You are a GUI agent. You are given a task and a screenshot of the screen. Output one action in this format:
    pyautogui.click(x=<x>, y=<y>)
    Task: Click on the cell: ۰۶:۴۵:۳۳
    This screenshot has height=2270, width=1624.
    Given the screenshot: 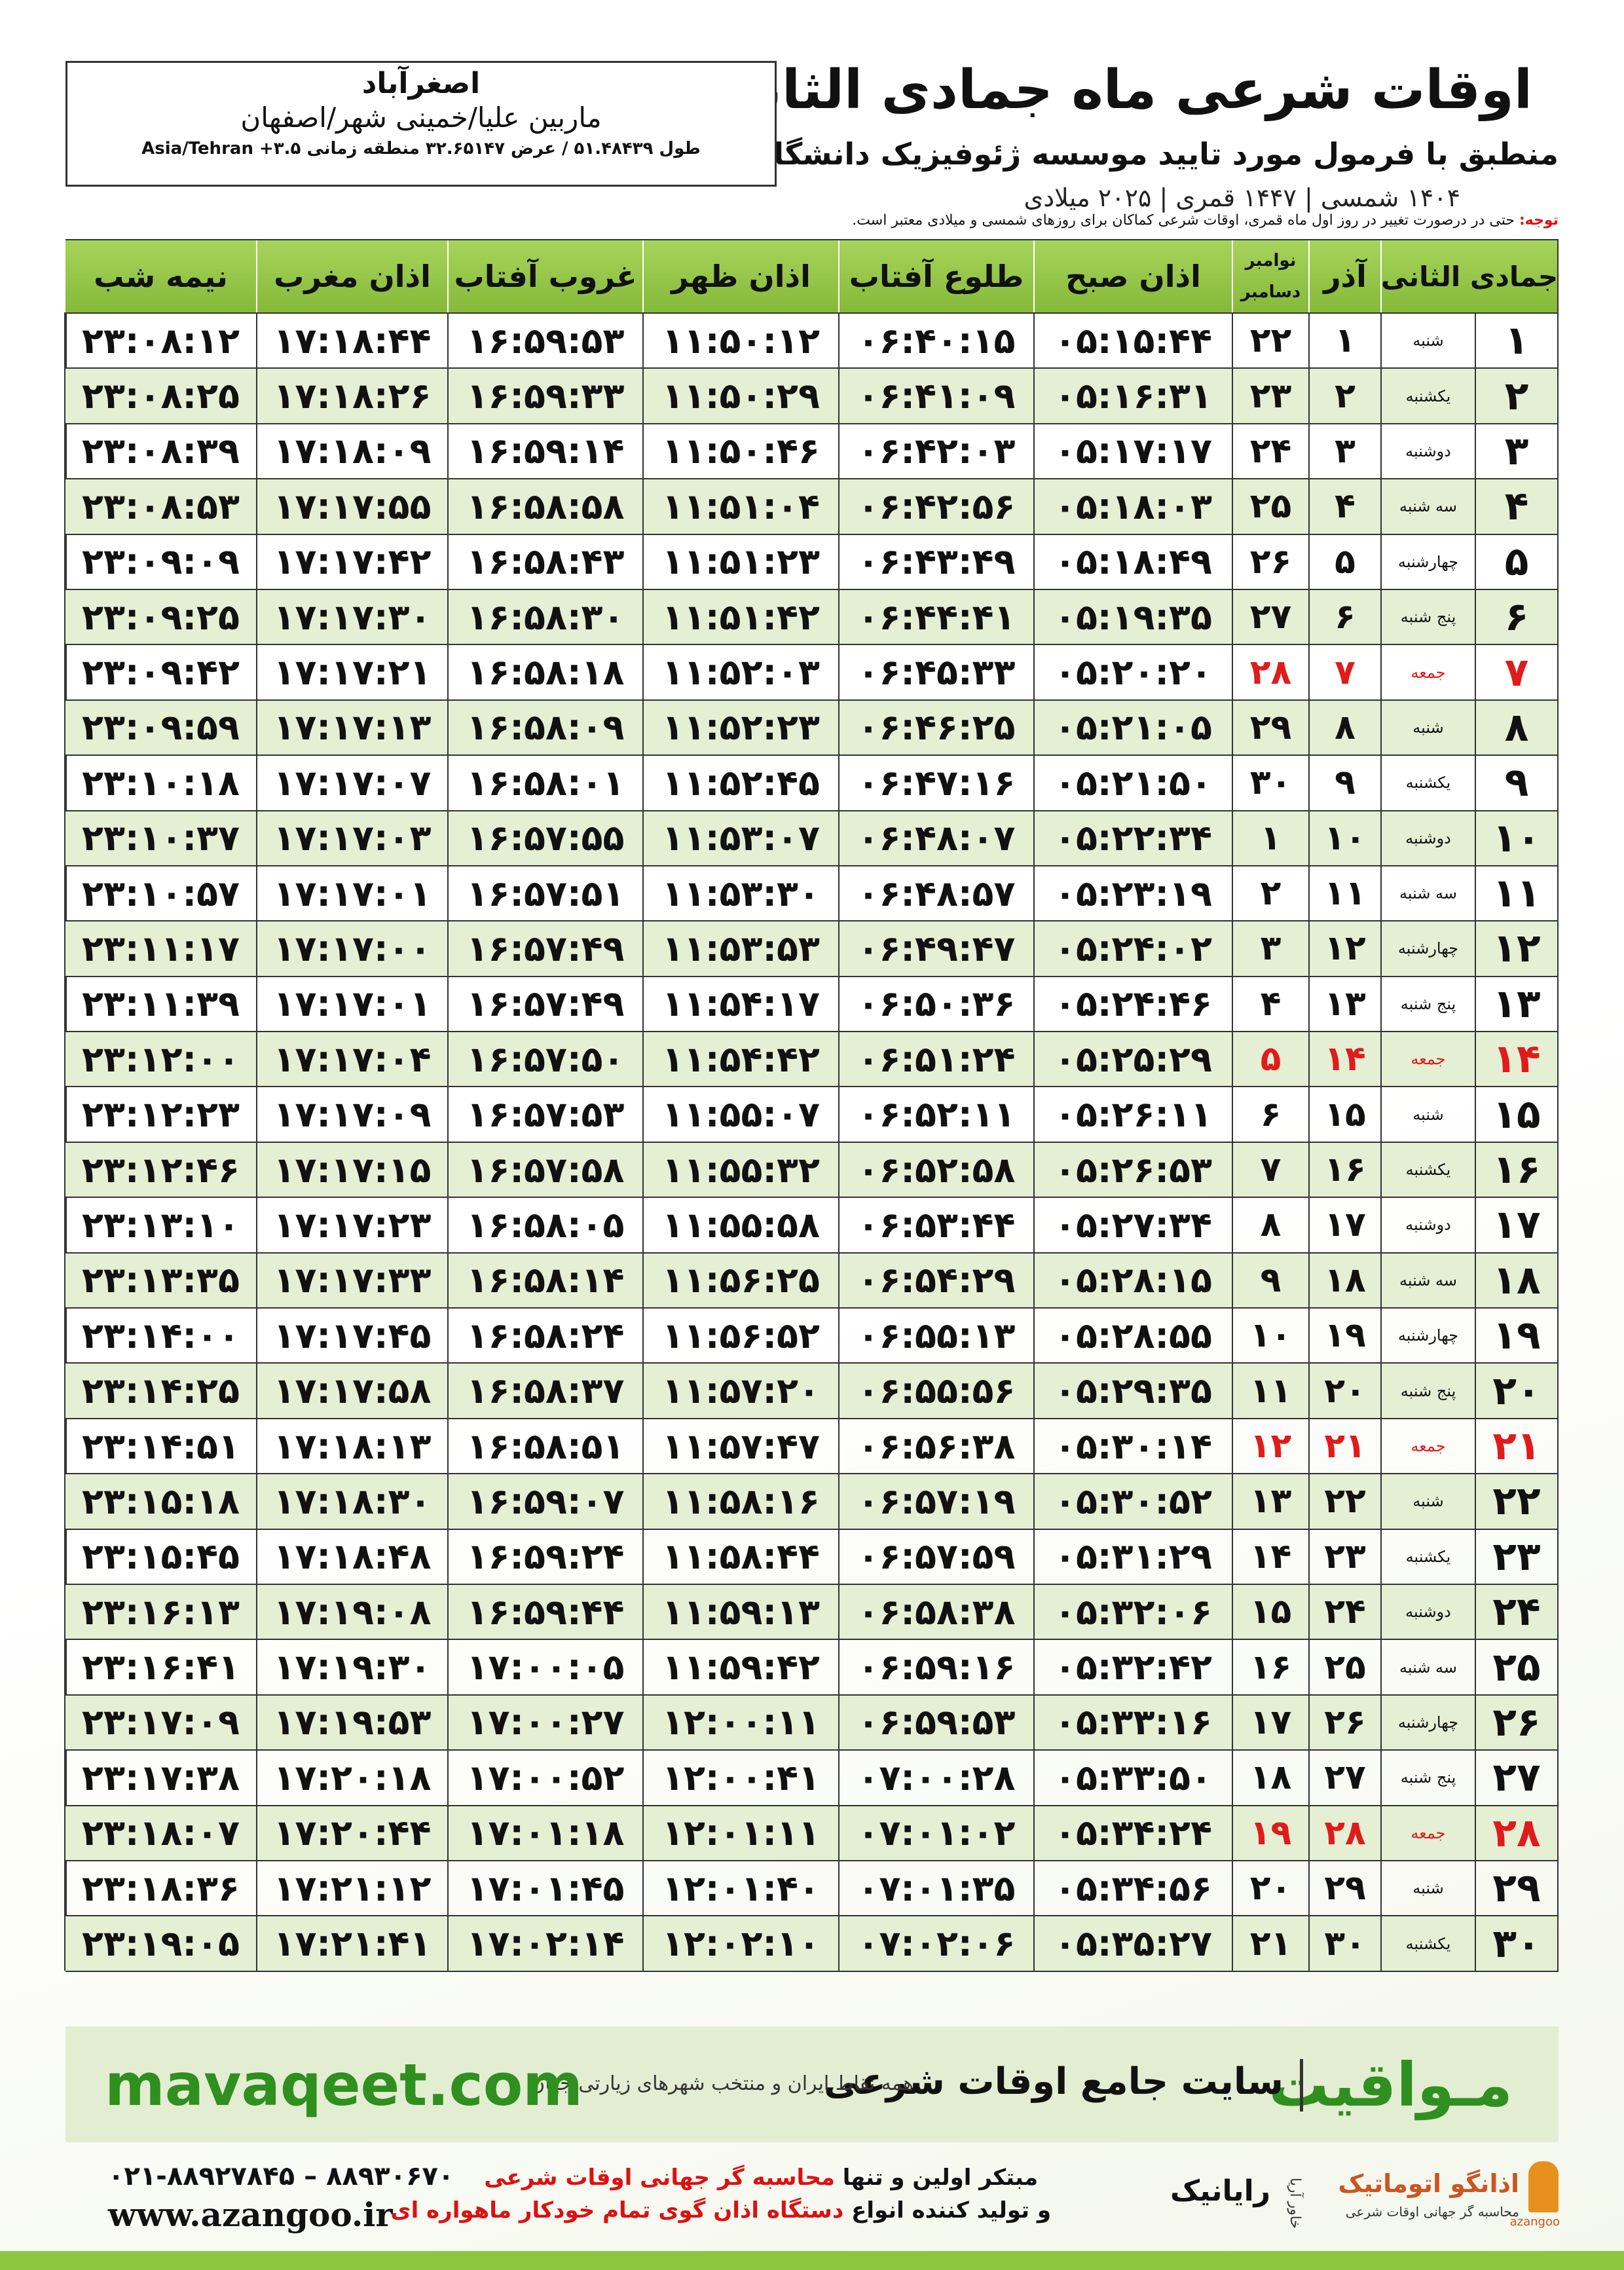 What is the action you would take?
    pyautogui.click(x=935, y=671)
    